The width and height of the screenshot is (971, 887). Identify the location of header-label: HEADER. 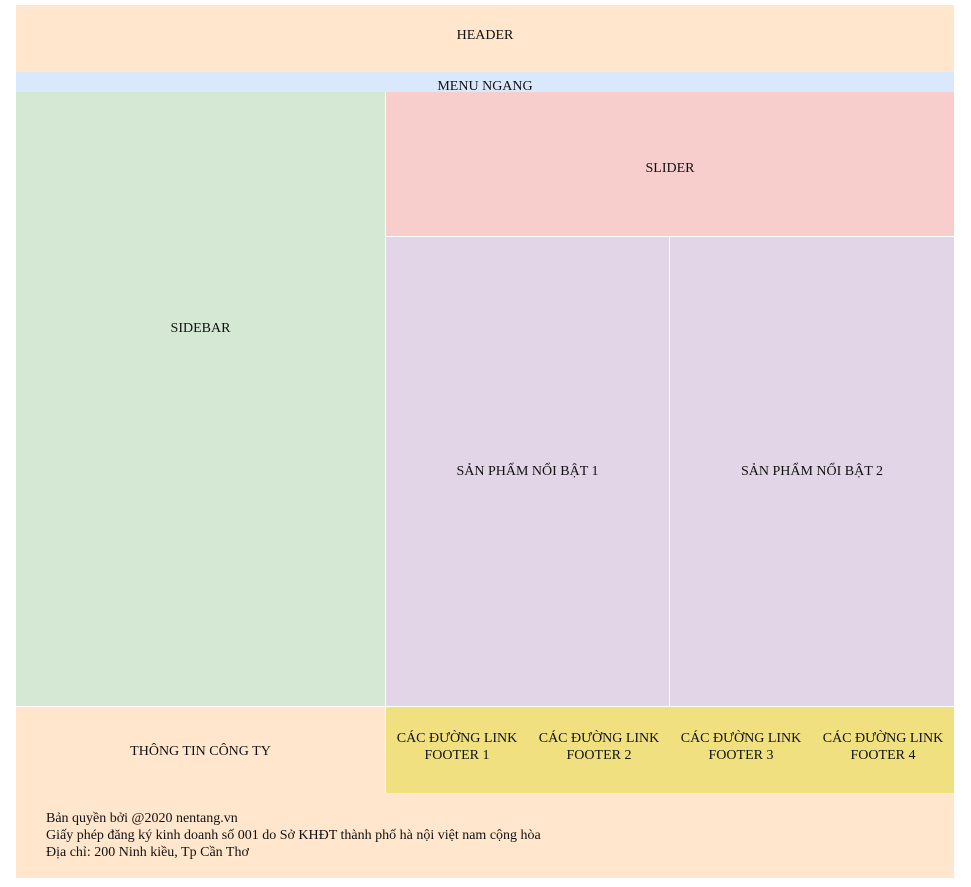
(485, 35).